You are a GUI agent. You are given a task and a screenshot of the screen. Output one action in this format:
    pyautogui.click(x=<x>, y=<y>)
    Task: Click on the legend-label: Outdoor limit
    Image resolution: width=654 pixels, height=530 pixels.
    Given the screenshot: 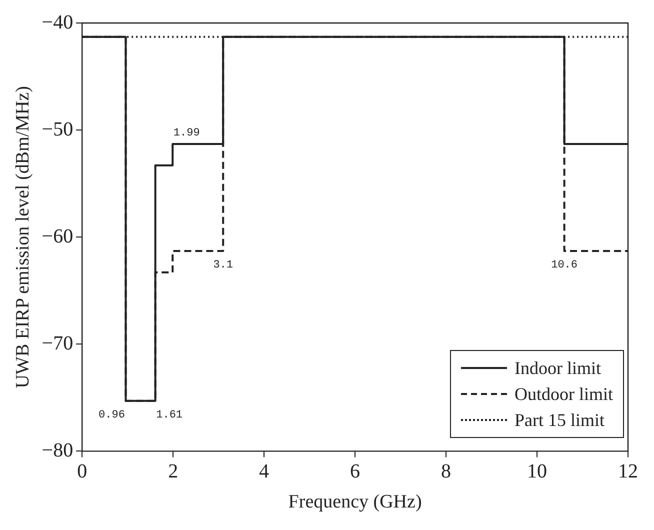 What is the action you would take?
    pyautogui.click(x=563, y=394)
    